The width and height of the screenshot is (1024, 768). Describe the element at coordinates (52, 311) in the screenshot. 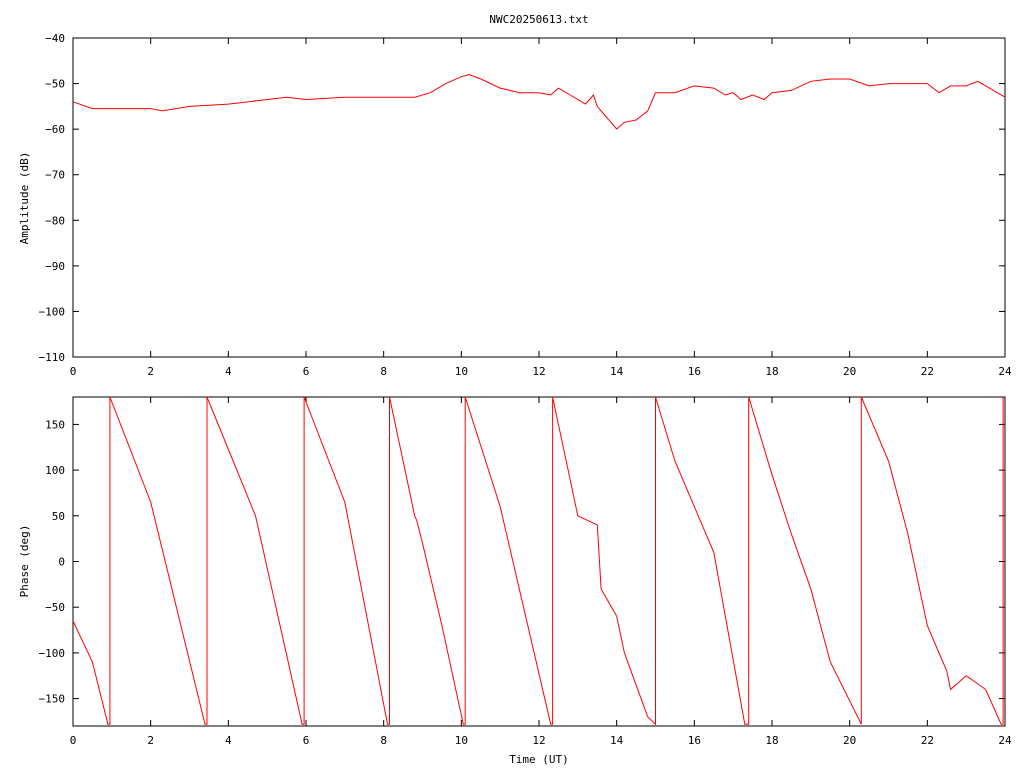

I see `amplitude-y-tick-label: −100` at that location.